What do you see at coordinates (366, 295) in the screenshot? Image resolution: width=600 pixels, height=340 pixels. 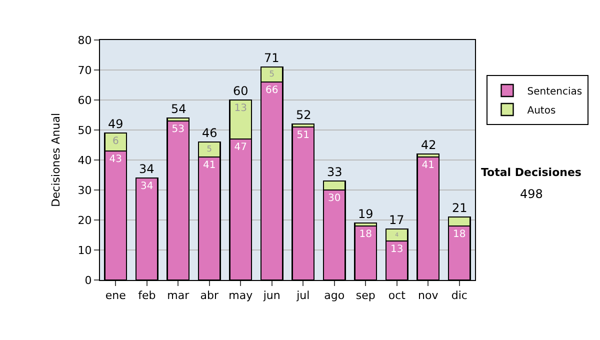 I see `x-tick-label: sep` at bounding box center [366, 295].